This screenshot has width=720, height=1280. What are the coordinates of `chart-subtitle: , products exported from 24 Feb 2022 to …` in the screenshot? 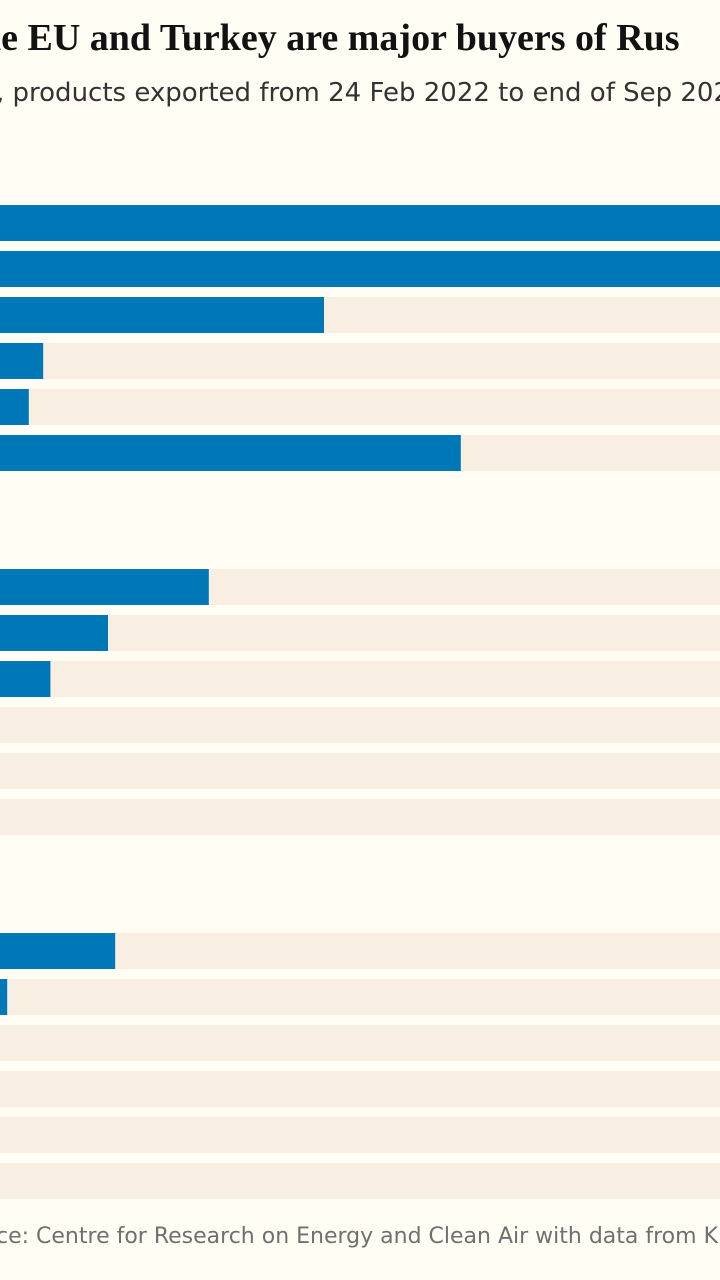 It's located at (360, 93).